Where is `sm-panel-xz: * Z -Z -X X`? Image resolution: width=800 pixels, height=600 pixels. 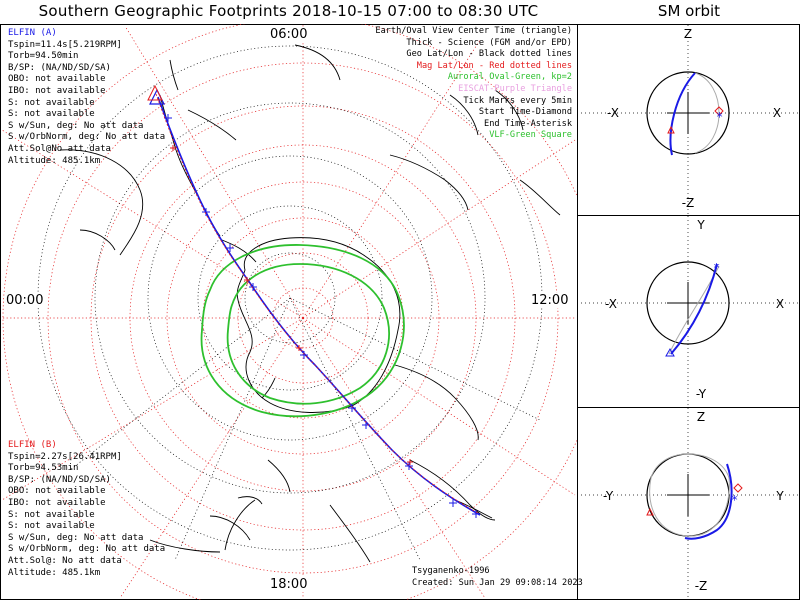
sm-panel-xz: * Z -Z -X X is located at coordinates (688, 120).